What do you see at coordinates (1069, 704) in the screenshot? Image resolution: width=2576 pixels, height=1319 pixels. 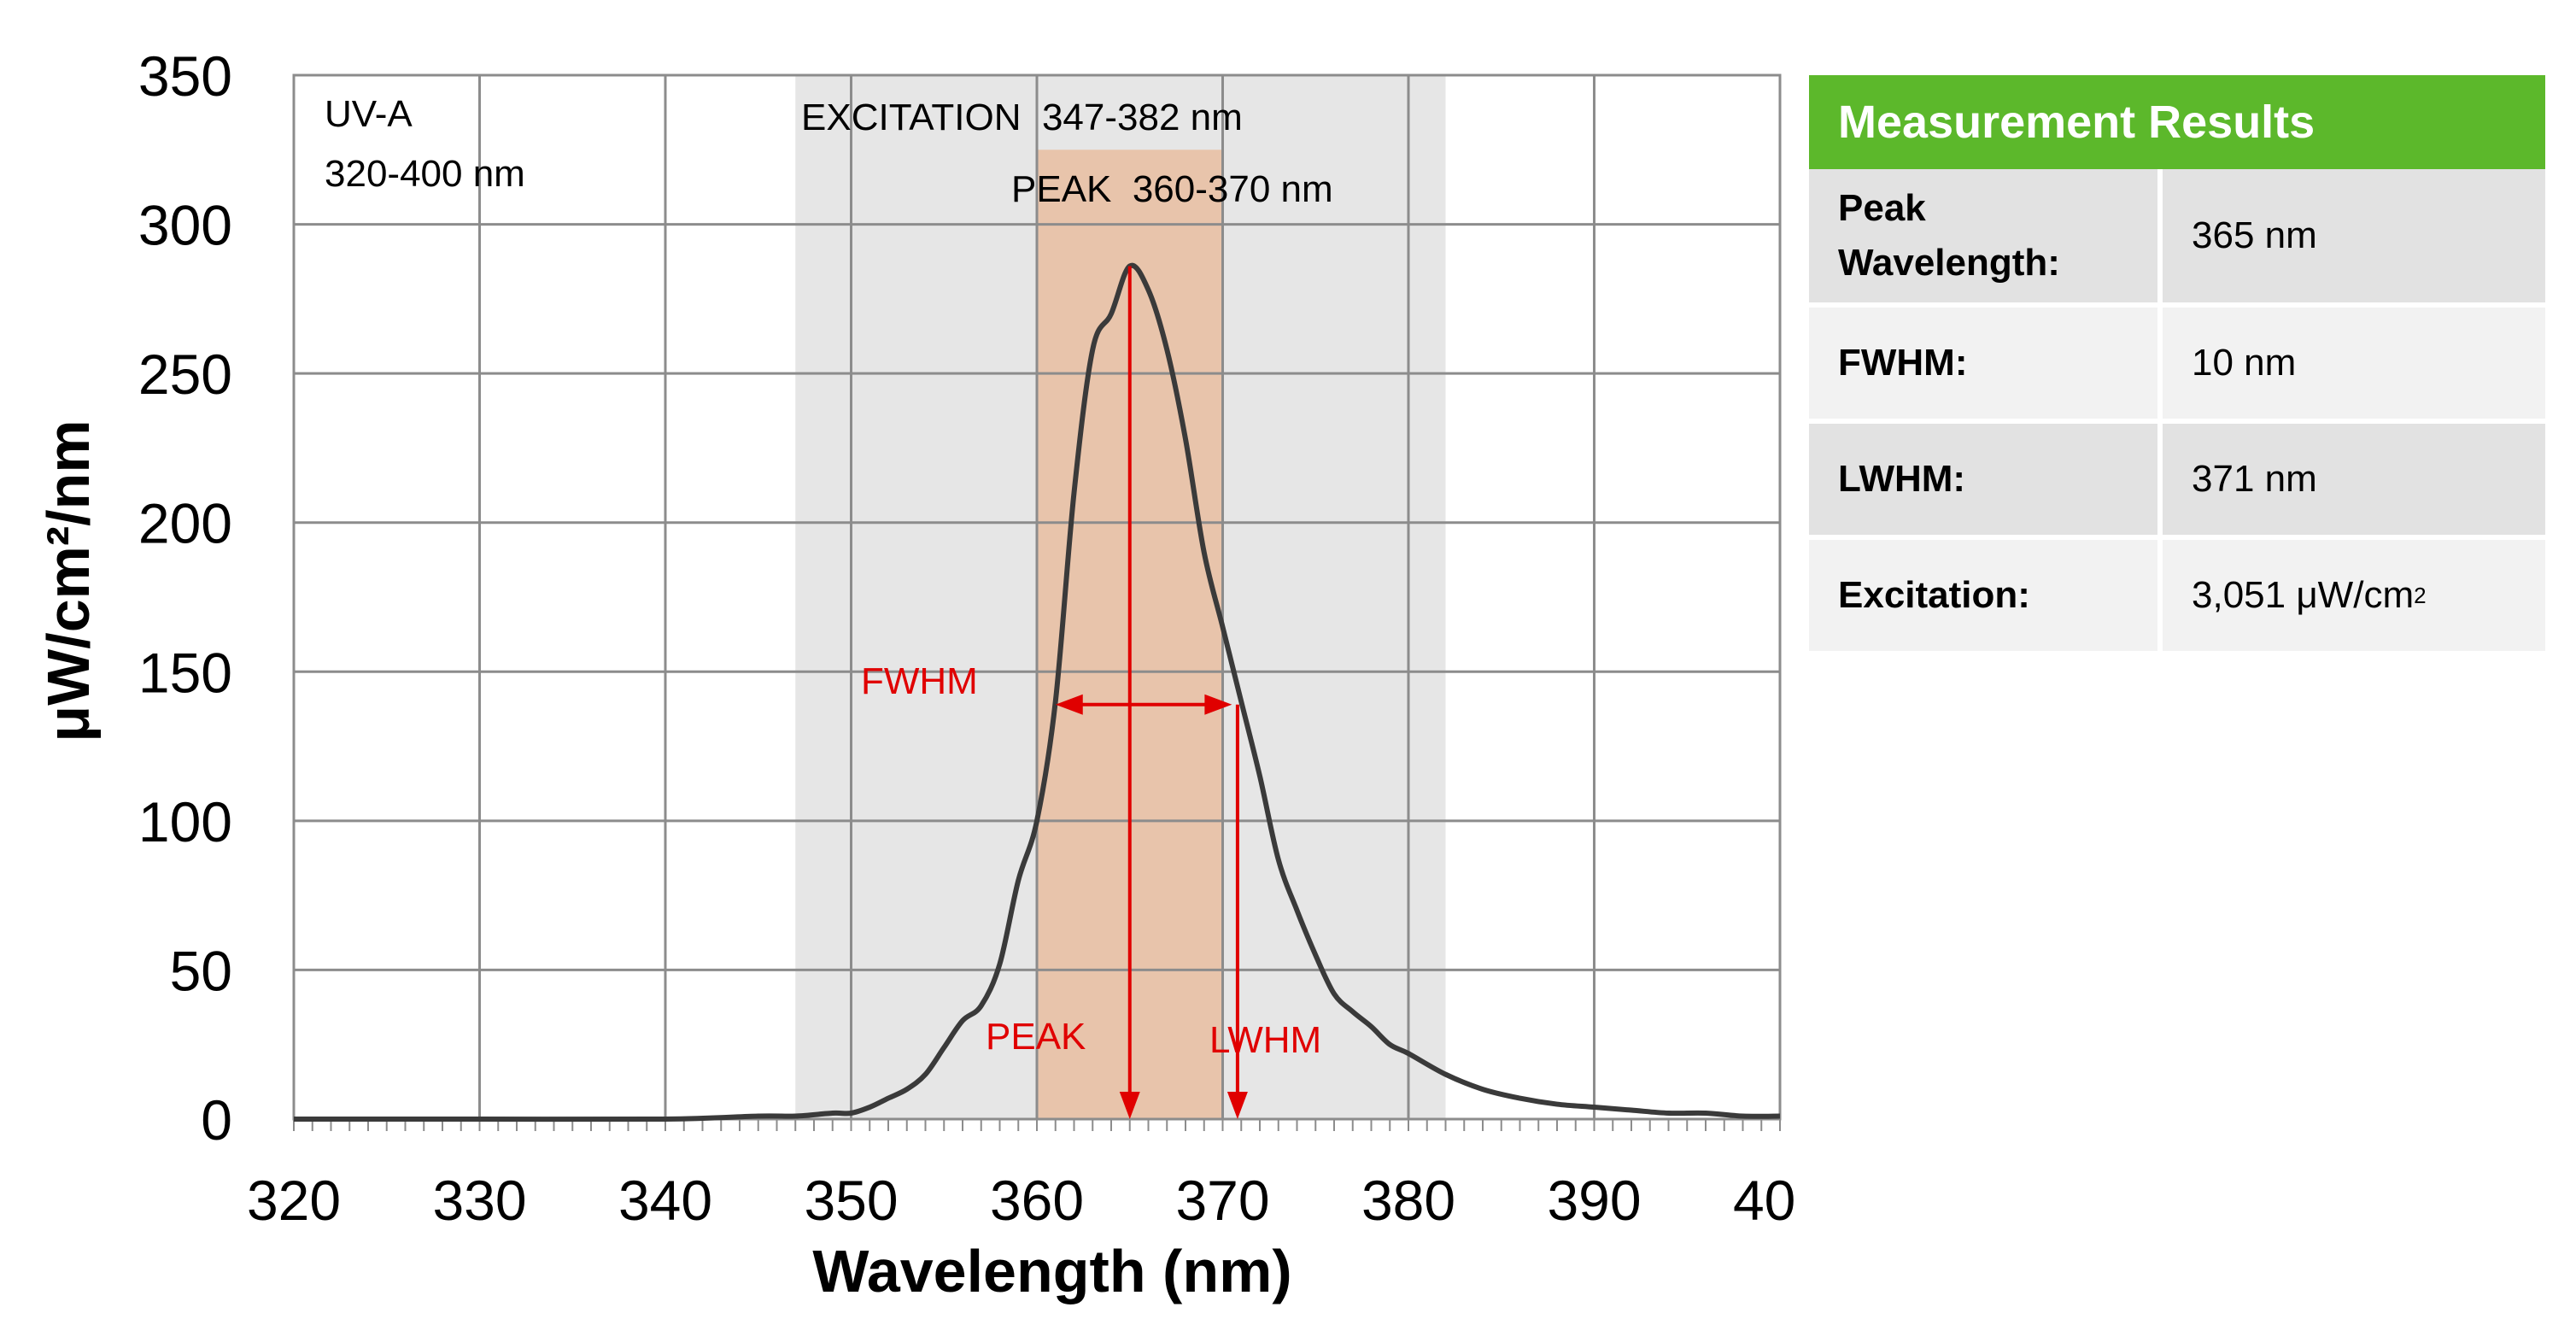 I see `fwhm-arrow-head-left` at bounding box center [1069, 704].